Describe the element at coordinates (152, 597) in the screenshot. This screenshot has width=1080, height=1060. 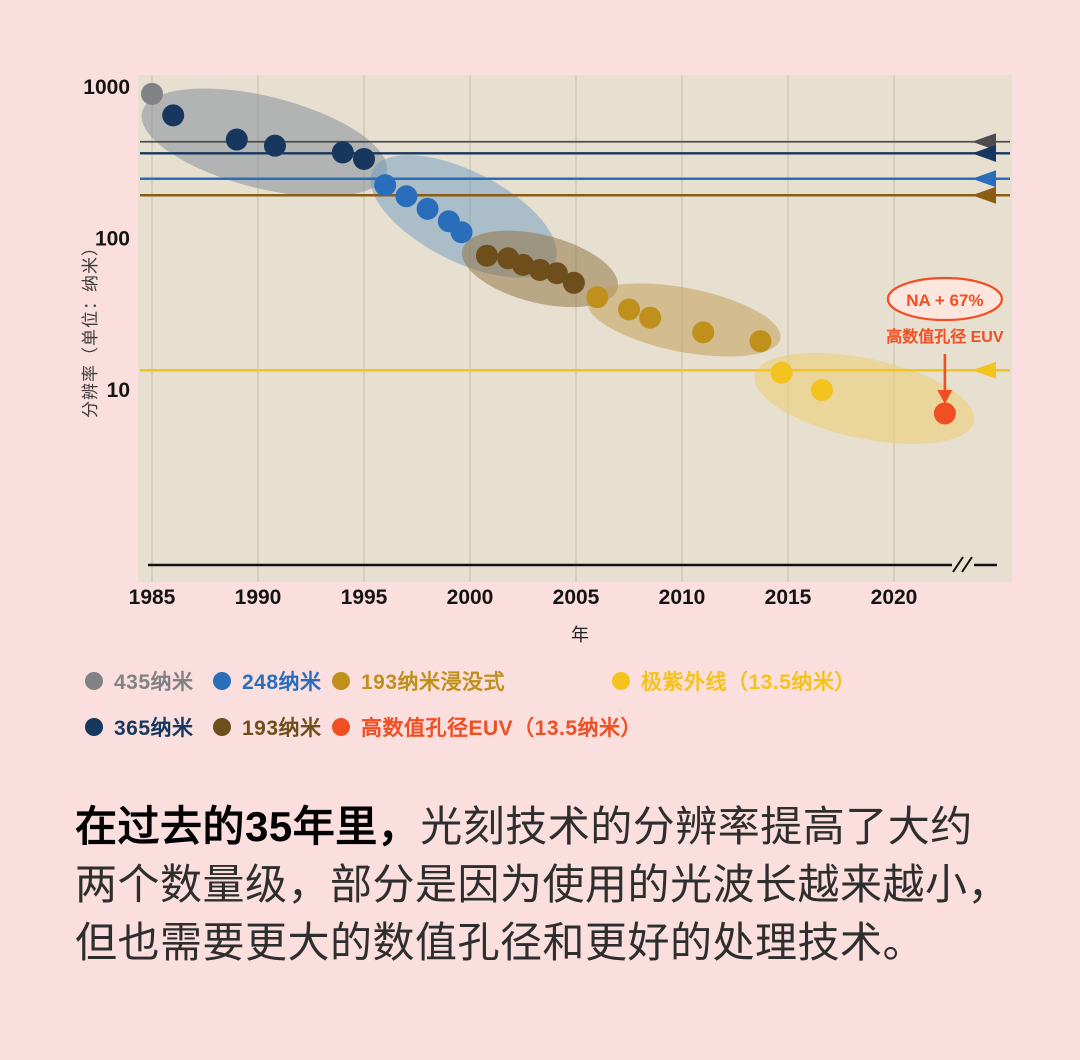
I see `x-tick-label: 1985` at that location.